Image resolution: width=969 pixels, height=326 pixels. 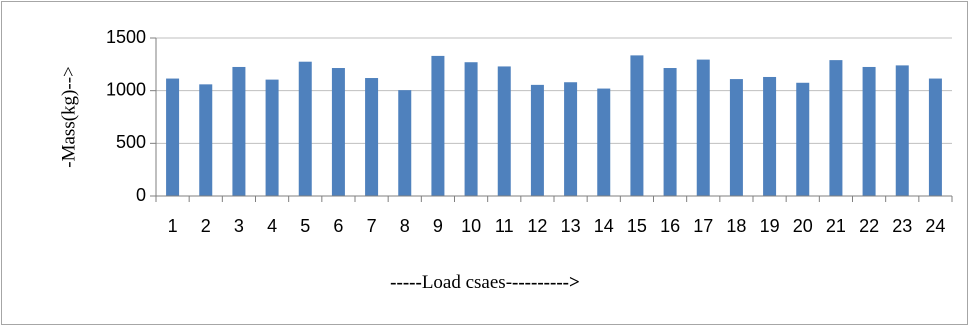 I want to click on y-tick-label: 1000, so click(x=126, y=89).